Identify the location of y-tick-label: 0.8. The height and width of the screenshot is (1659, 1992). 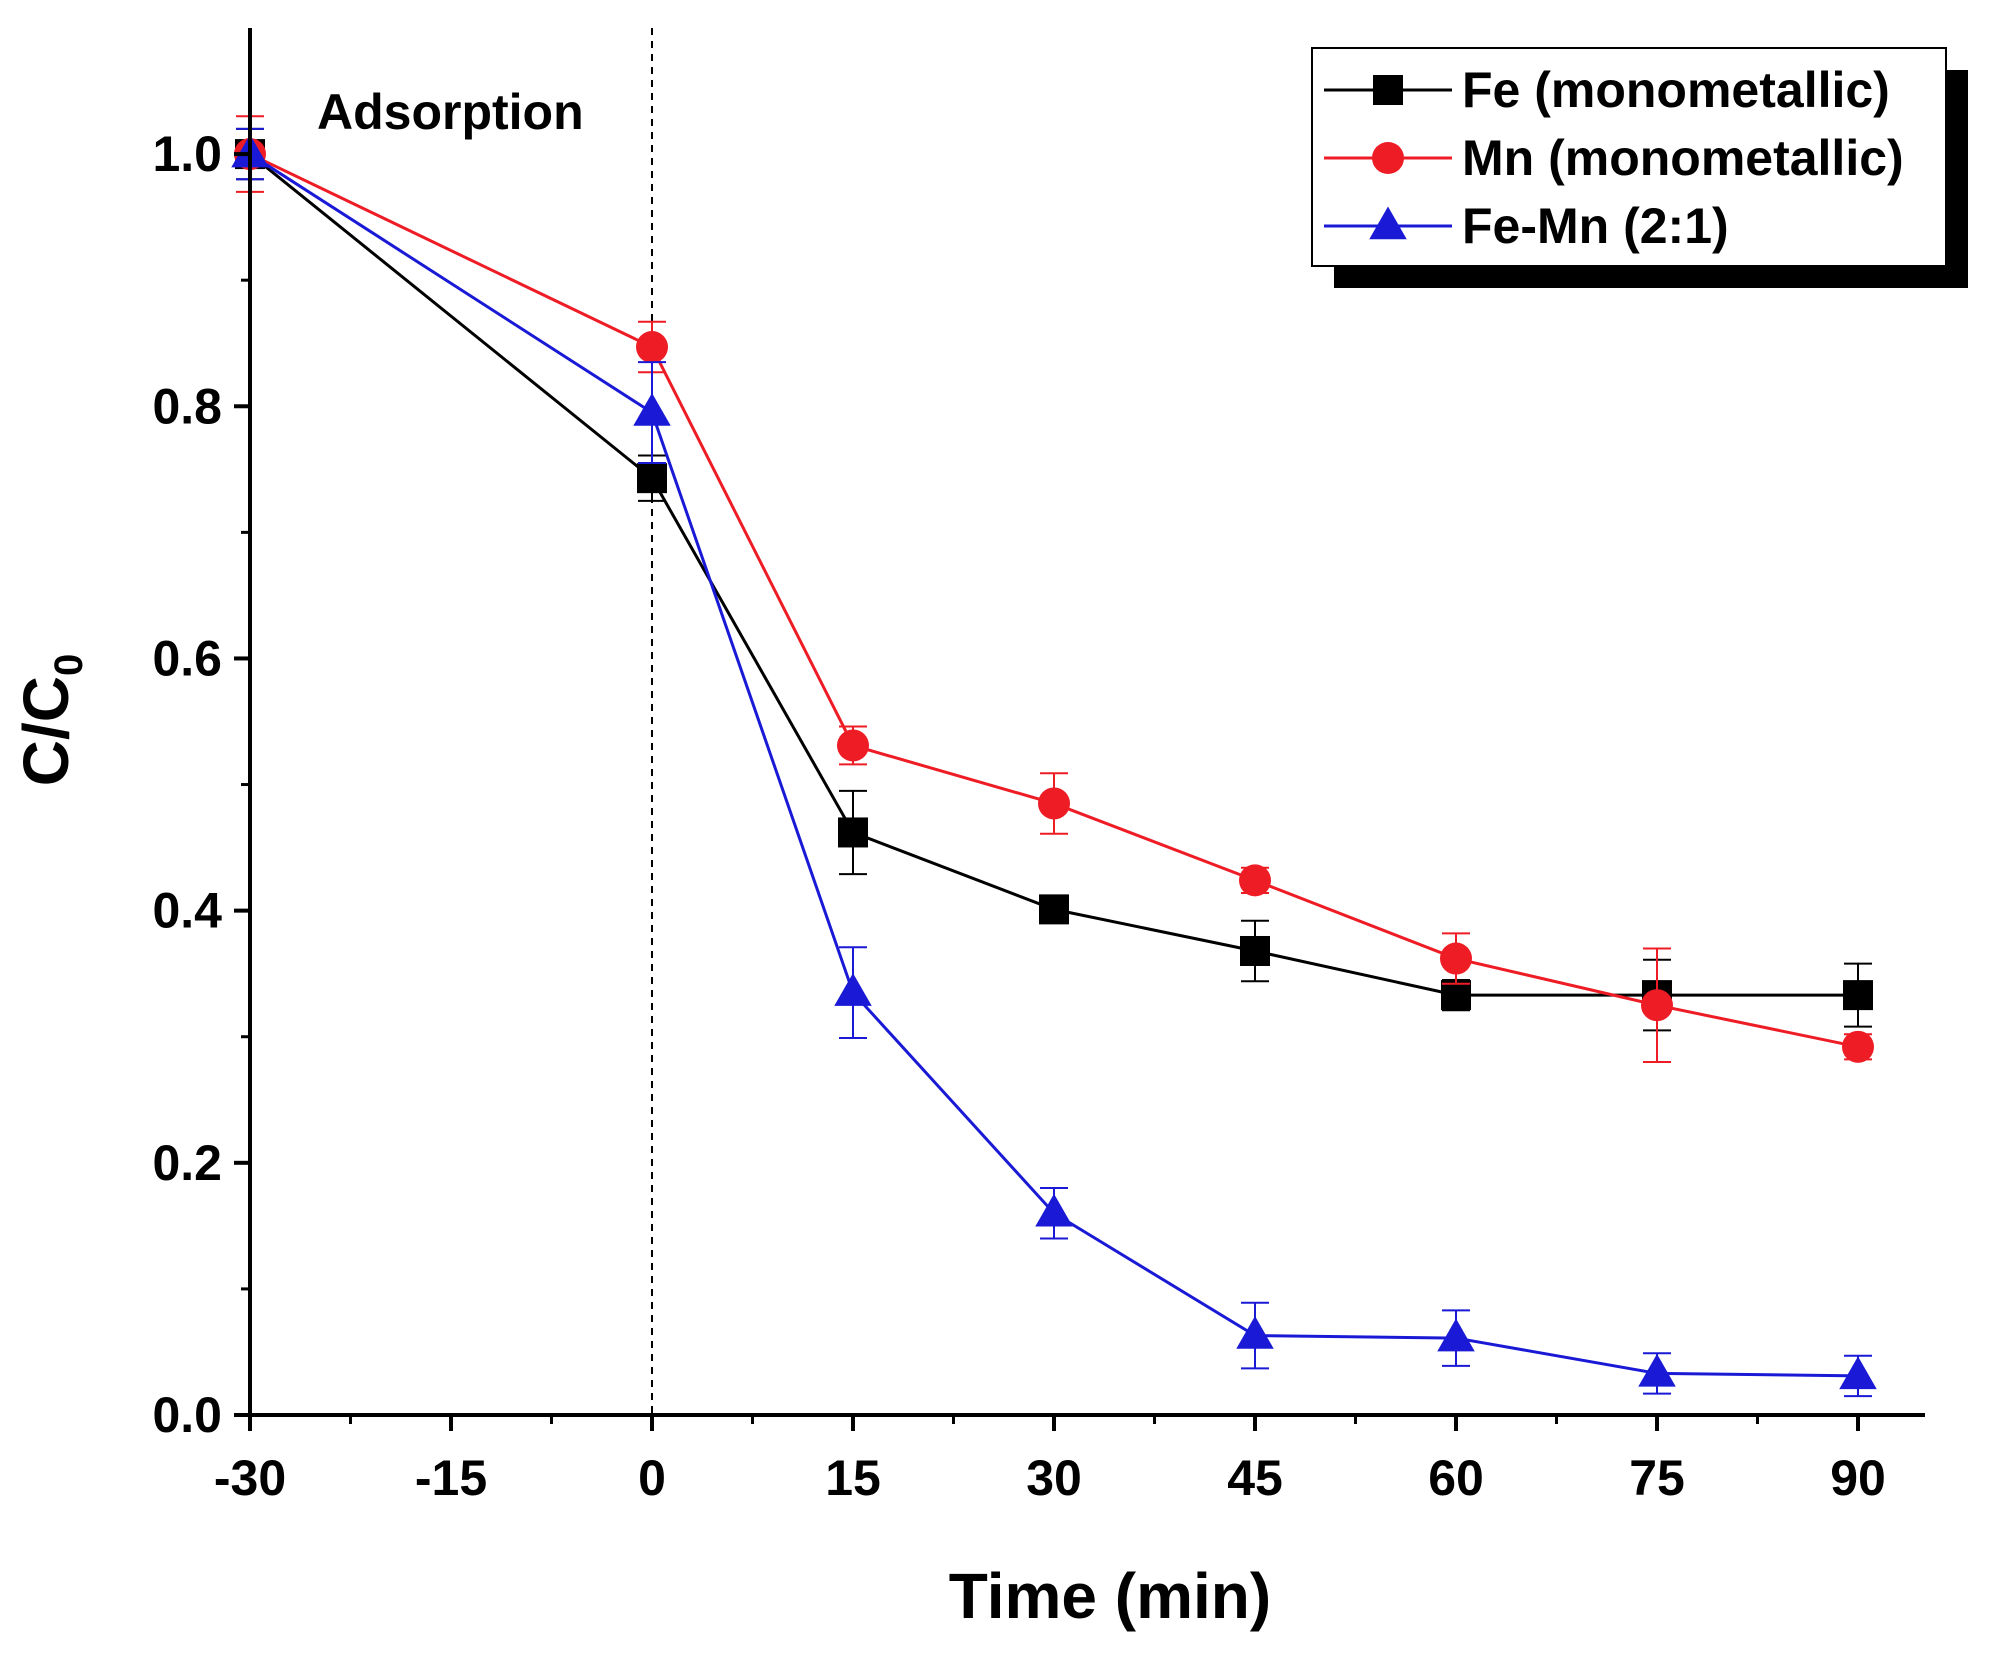
(187, 406).